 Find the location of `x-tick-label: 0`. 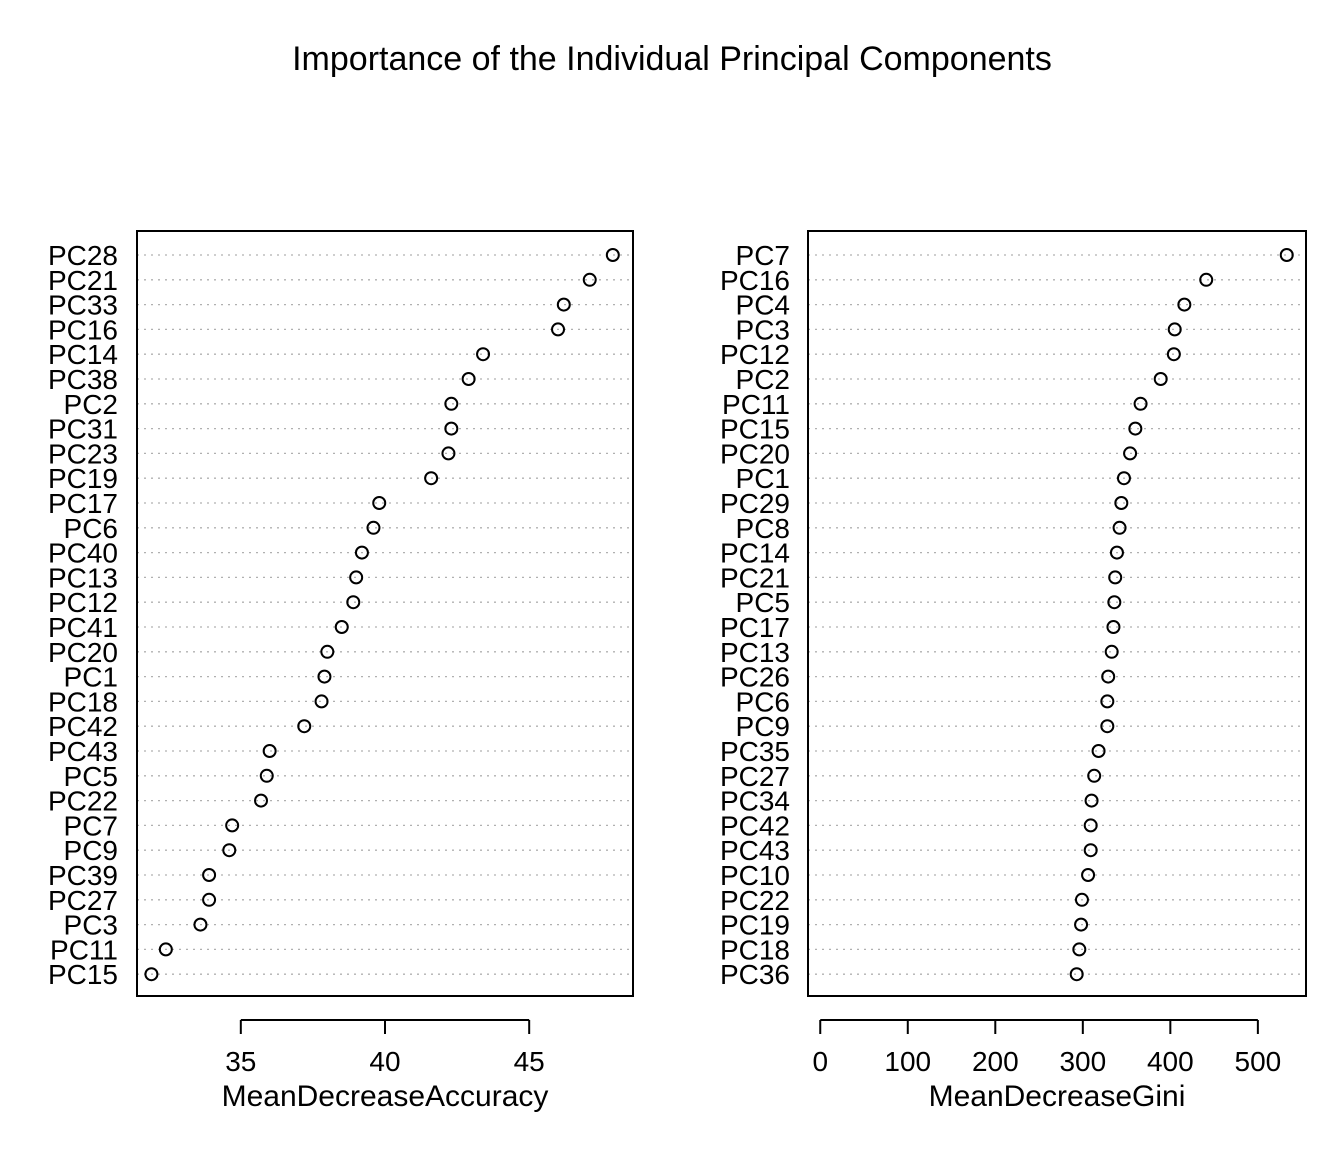

x-tick-label: 0 is located at coordinates (820, 1061).